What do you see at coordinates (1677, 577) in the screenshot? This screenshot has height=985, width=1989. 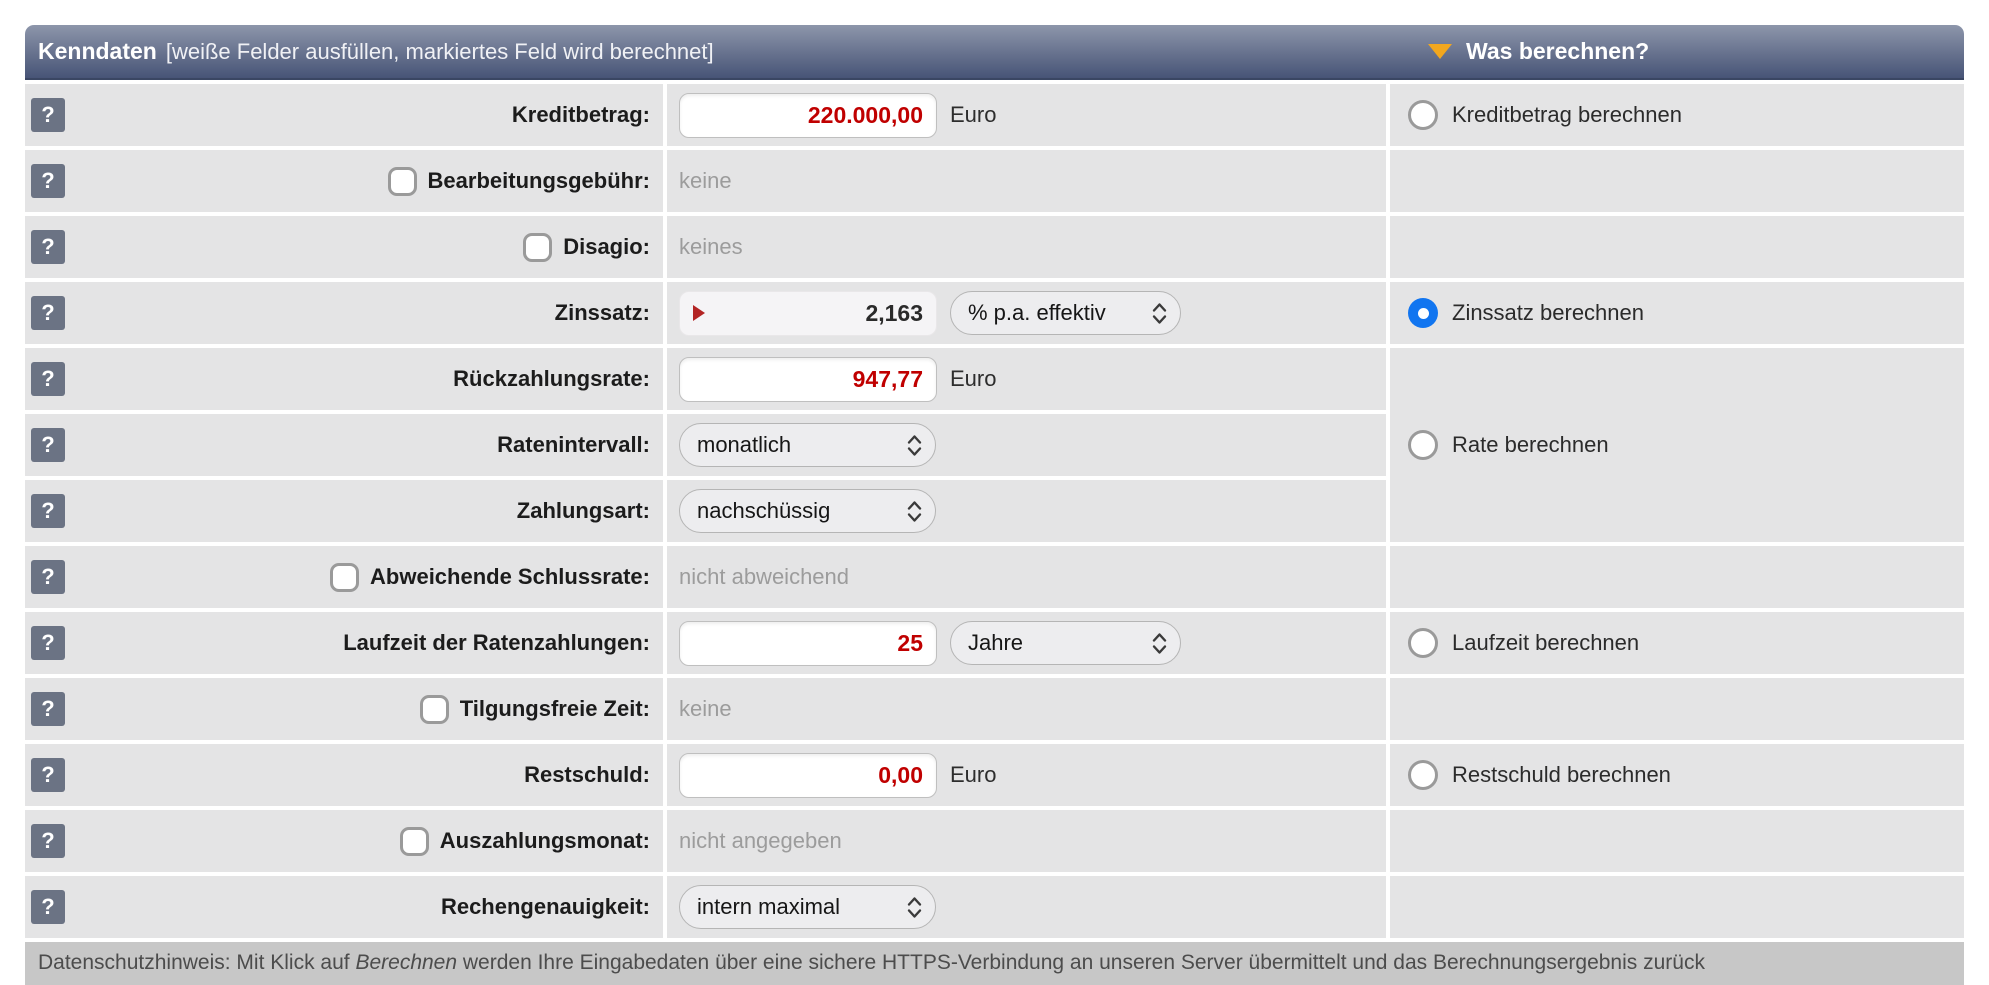 I see `row-schlussrate-empty-cell` at bounding box center [1677, 577].